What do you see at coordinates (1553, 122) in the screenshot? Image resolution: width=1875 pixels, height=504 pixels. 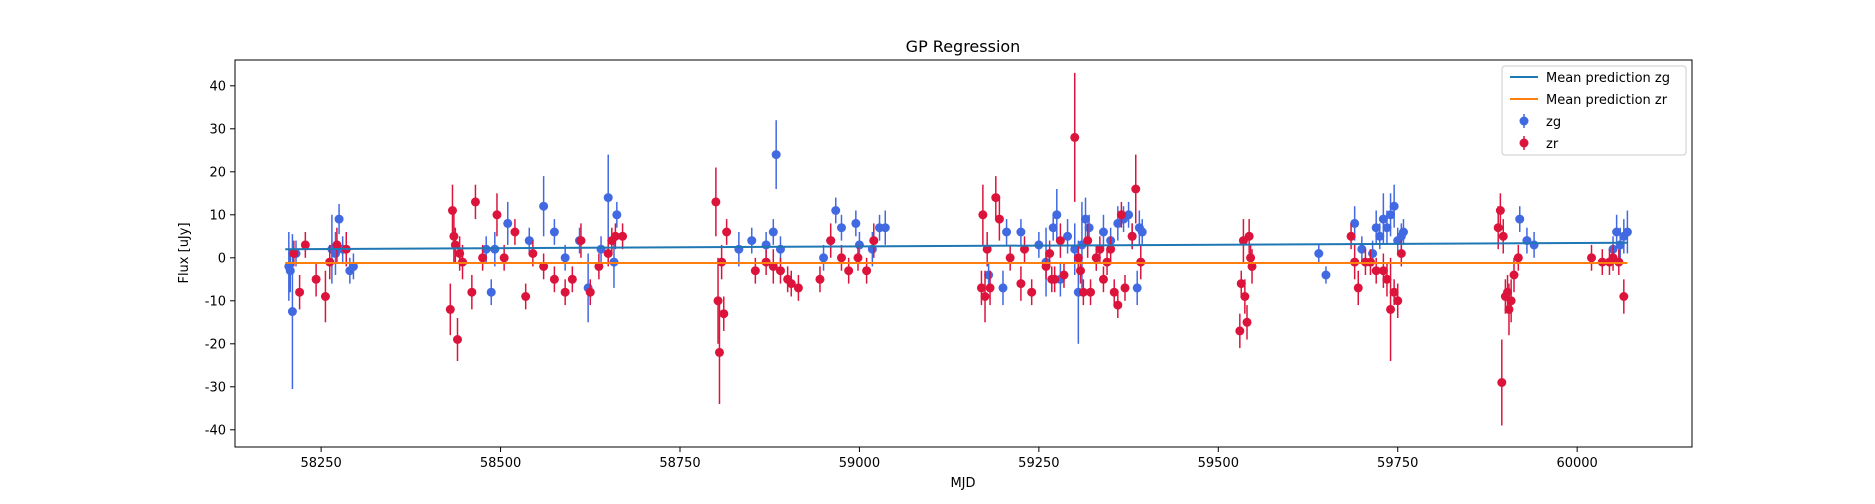 I see `legend-label-zg: zg` at bounding box center [1553, 122].